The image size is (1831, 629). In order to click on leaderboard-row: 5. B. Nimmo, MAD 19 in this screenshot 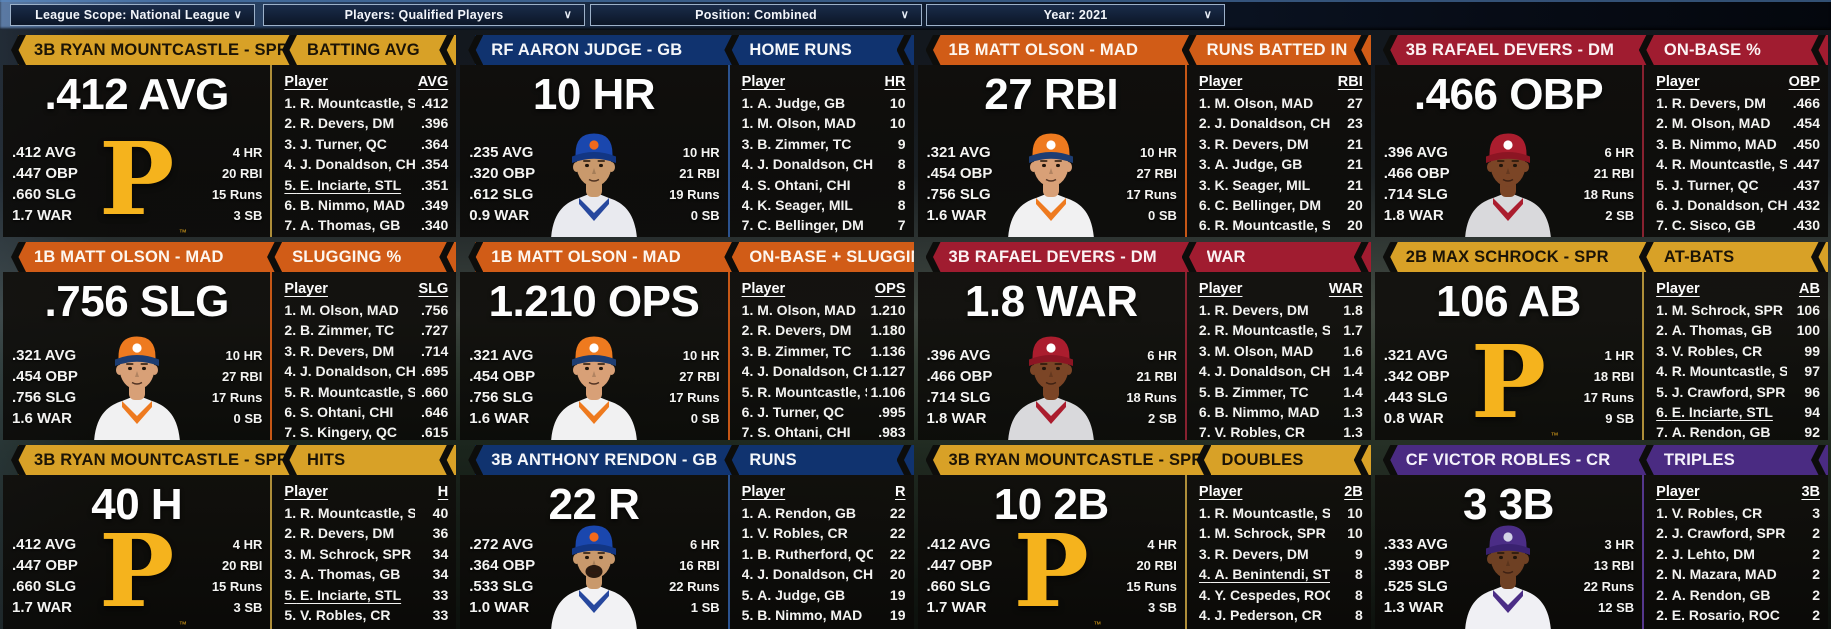, I will do `click(824, 615)`.